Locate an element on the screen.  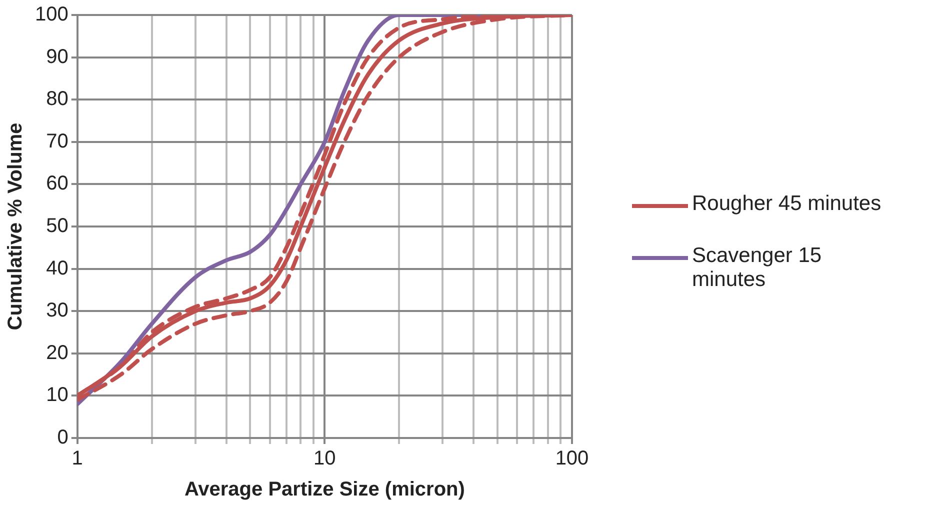
y-tick-label: 30 is located at coordinates (57, 311).